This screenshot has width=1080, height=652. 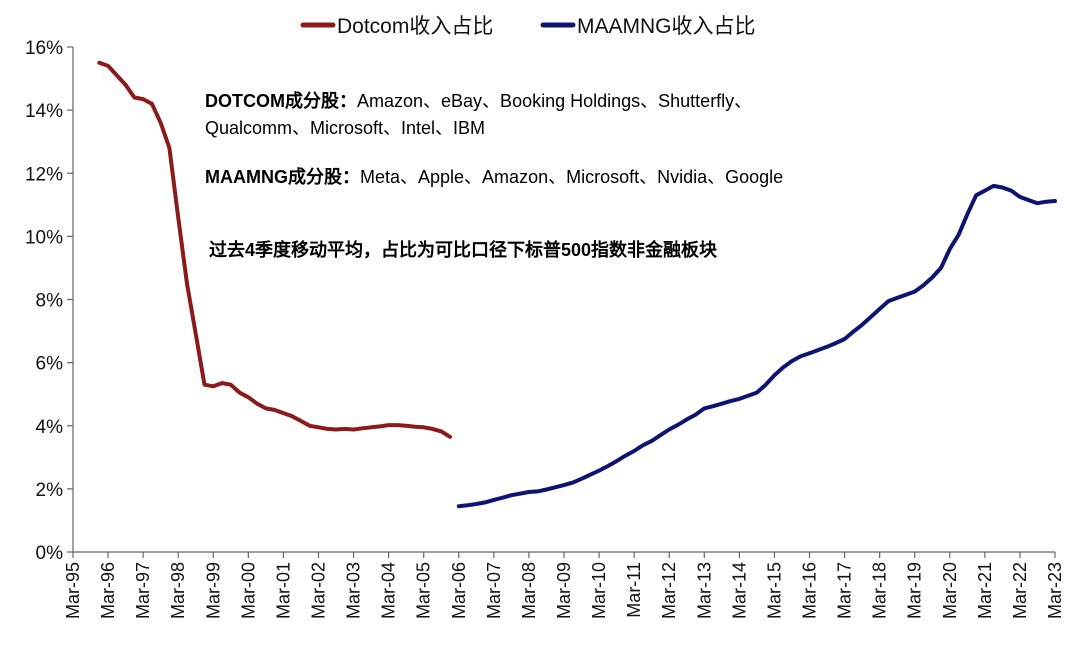 What do you see at coordinates (283, 590) in the screenshot?
I see `x-tick-label: Mar-01` at bounding box center [283, 590].